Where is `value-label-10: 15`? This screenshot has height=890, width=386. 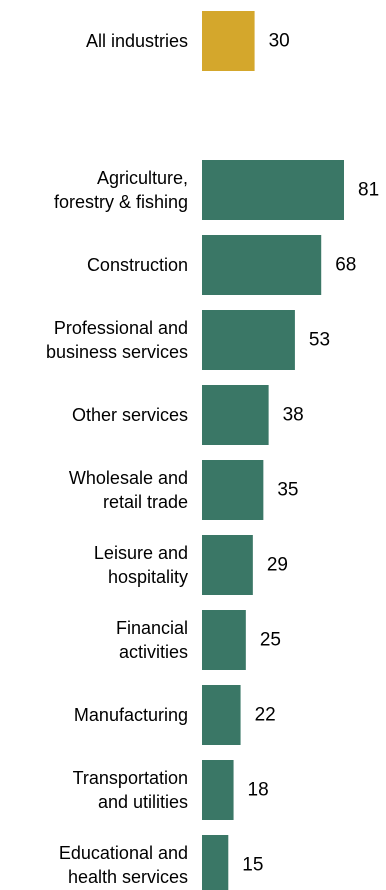 value-label-10: 15 is located at coordinates (252, 865).